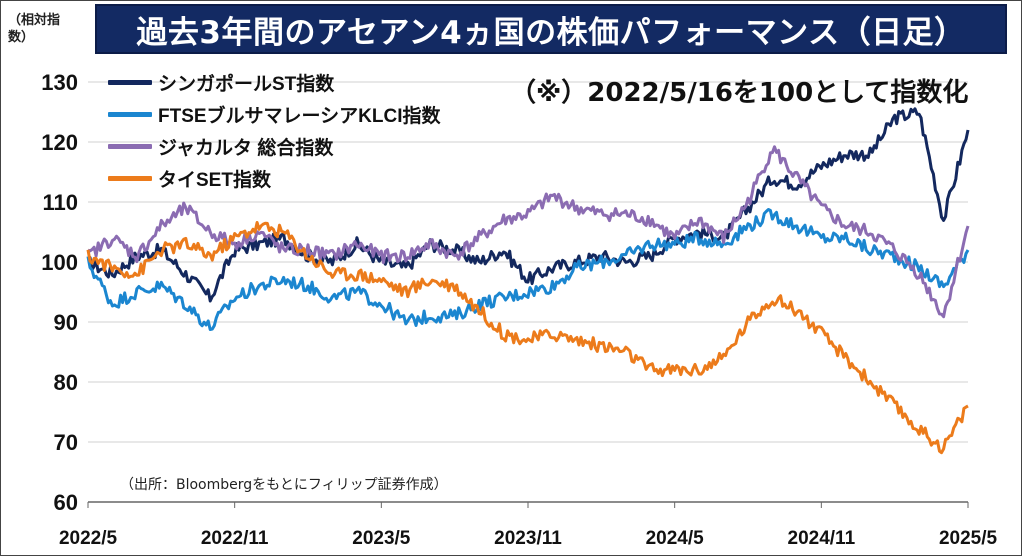 This screenshot has height=558, width=1024. What do you see at coordinates (66, 502) in the screenshot?
I see `y-tick-60: 60` at bounding box center [66, 502].